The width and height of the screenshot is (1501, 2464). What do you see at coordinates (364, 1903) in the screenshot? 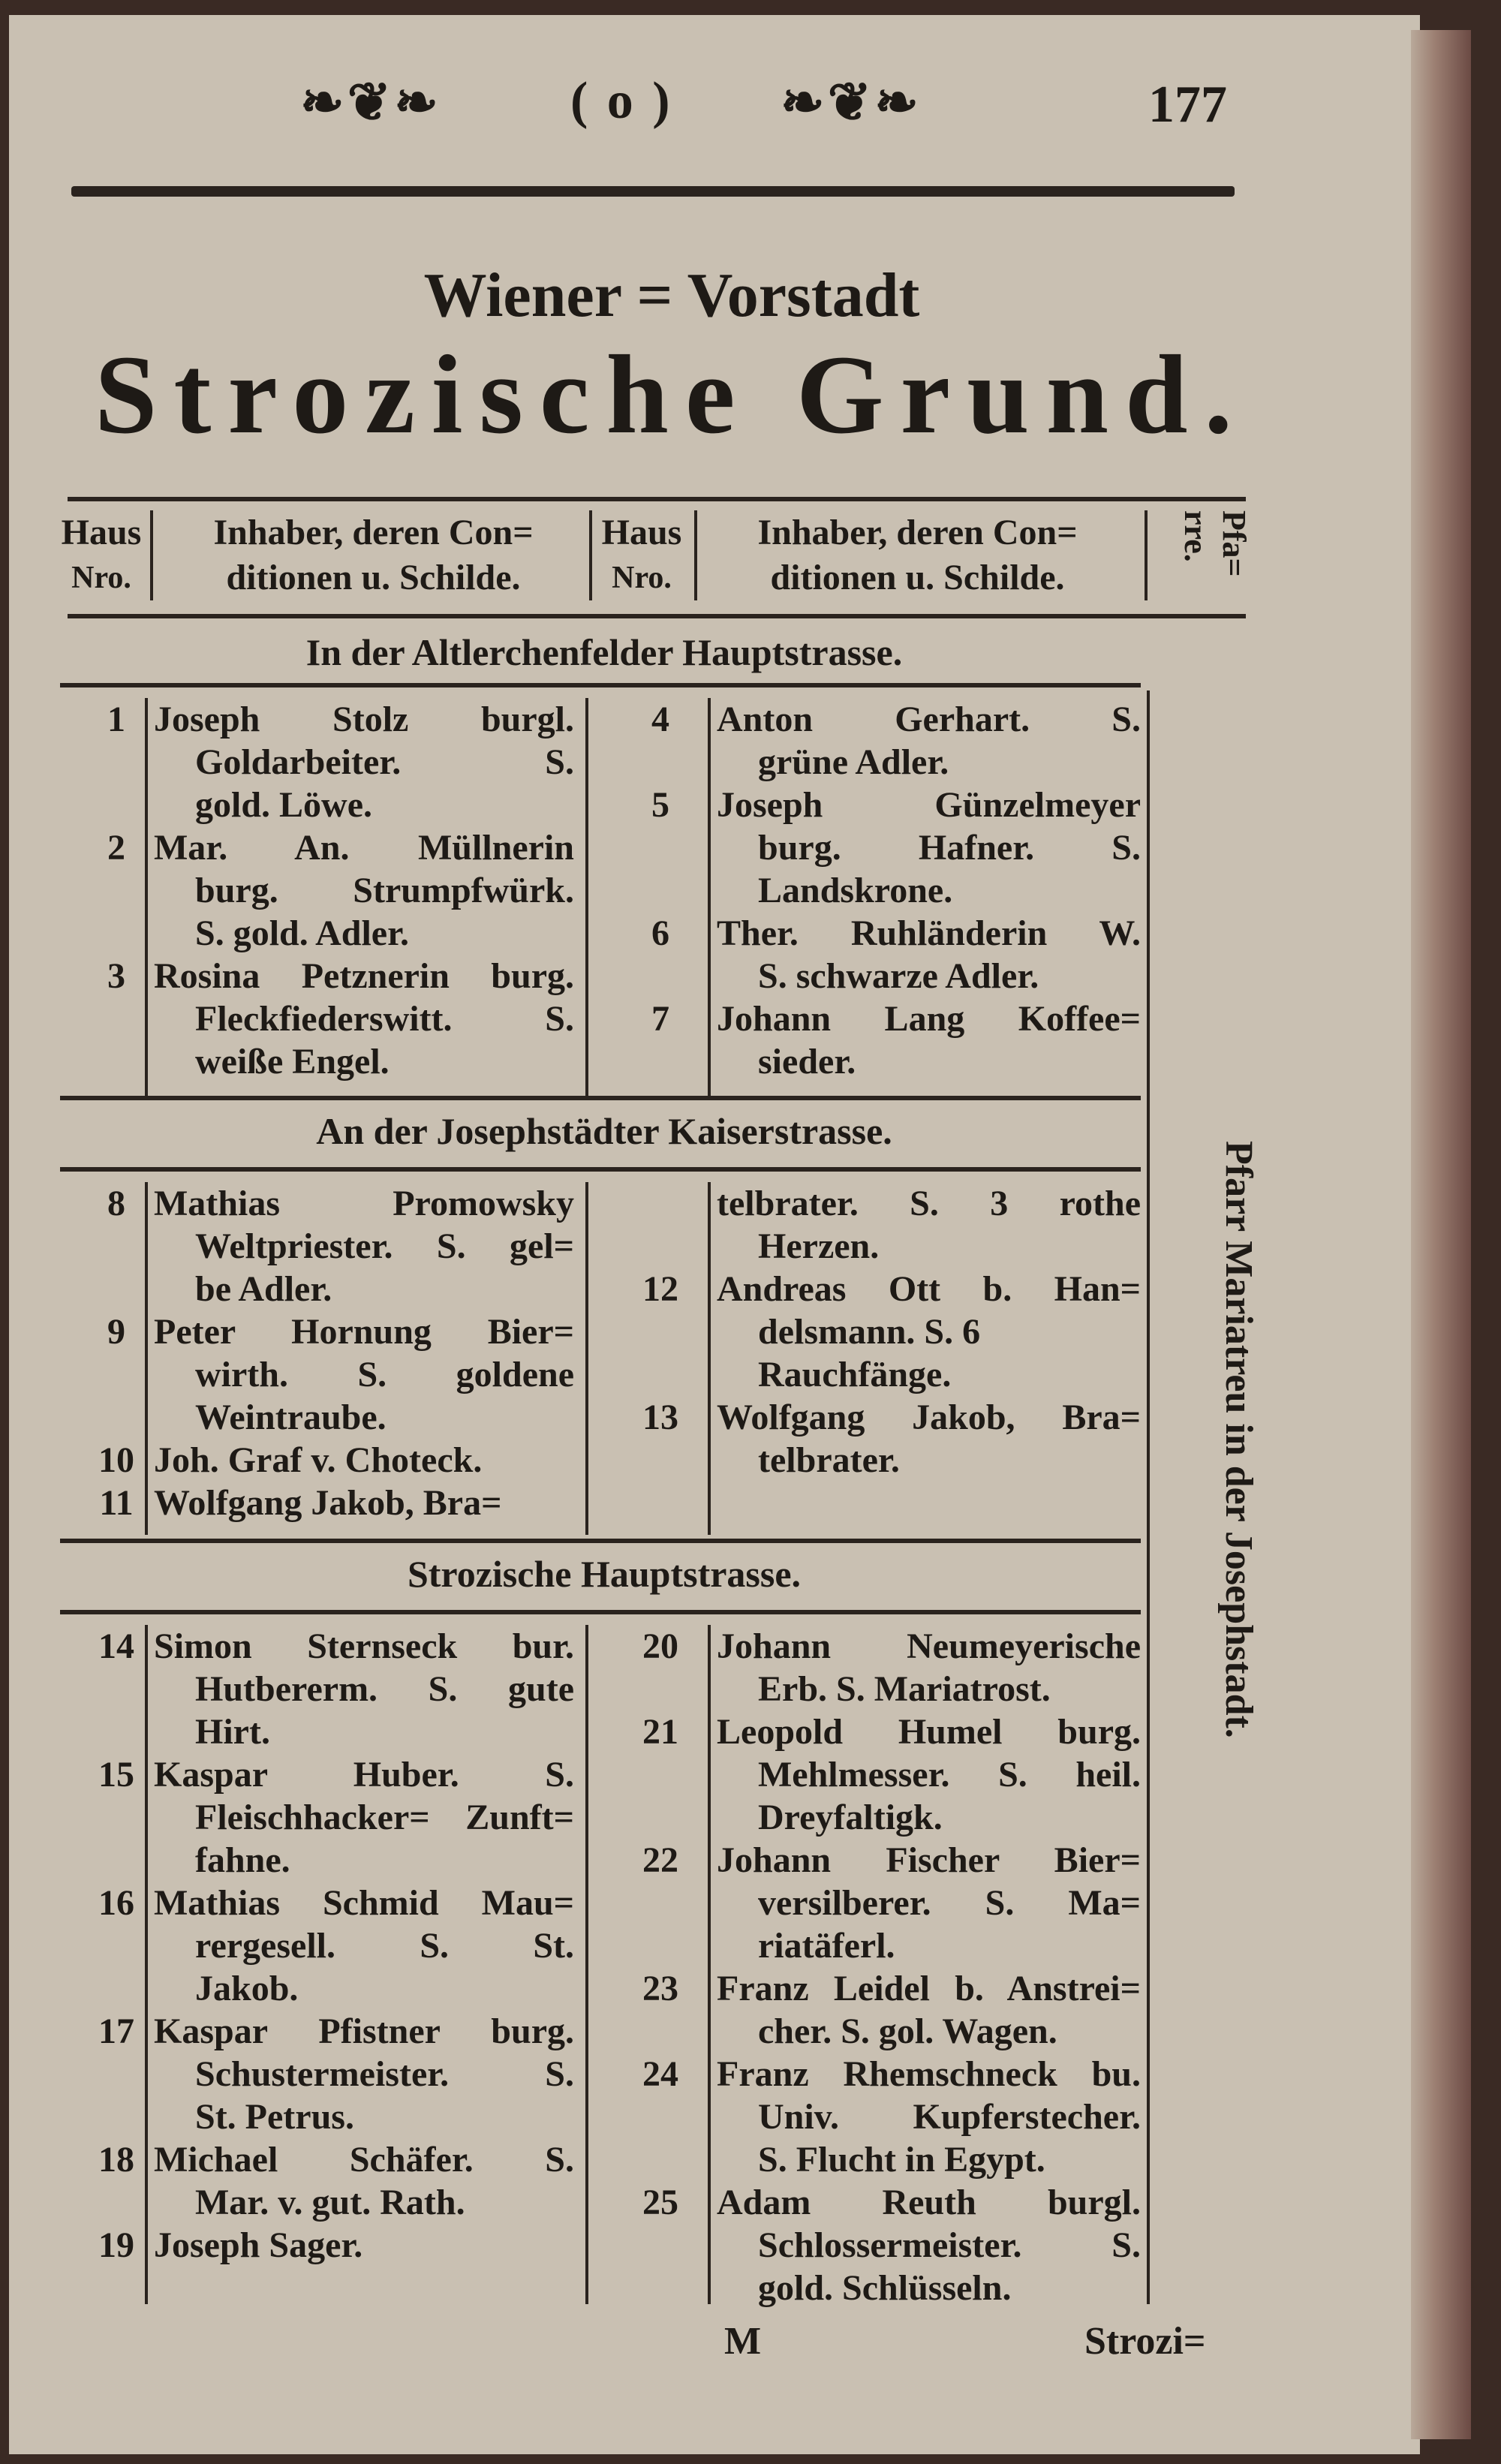
I see `entry-text: Mathias Schmid Mau=` at bounding box center [364, 1903].